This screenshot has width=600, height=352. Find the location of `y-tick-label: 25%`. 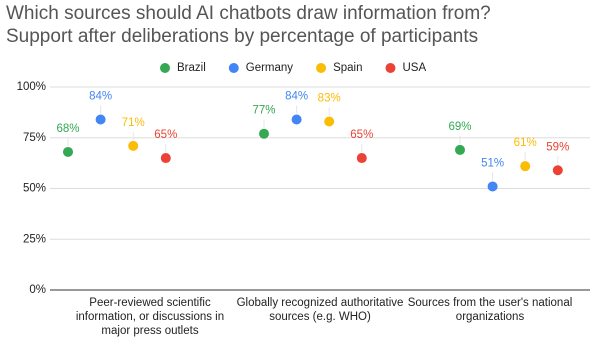

y-tick-label: 25% is located at coordinates (34, 239).